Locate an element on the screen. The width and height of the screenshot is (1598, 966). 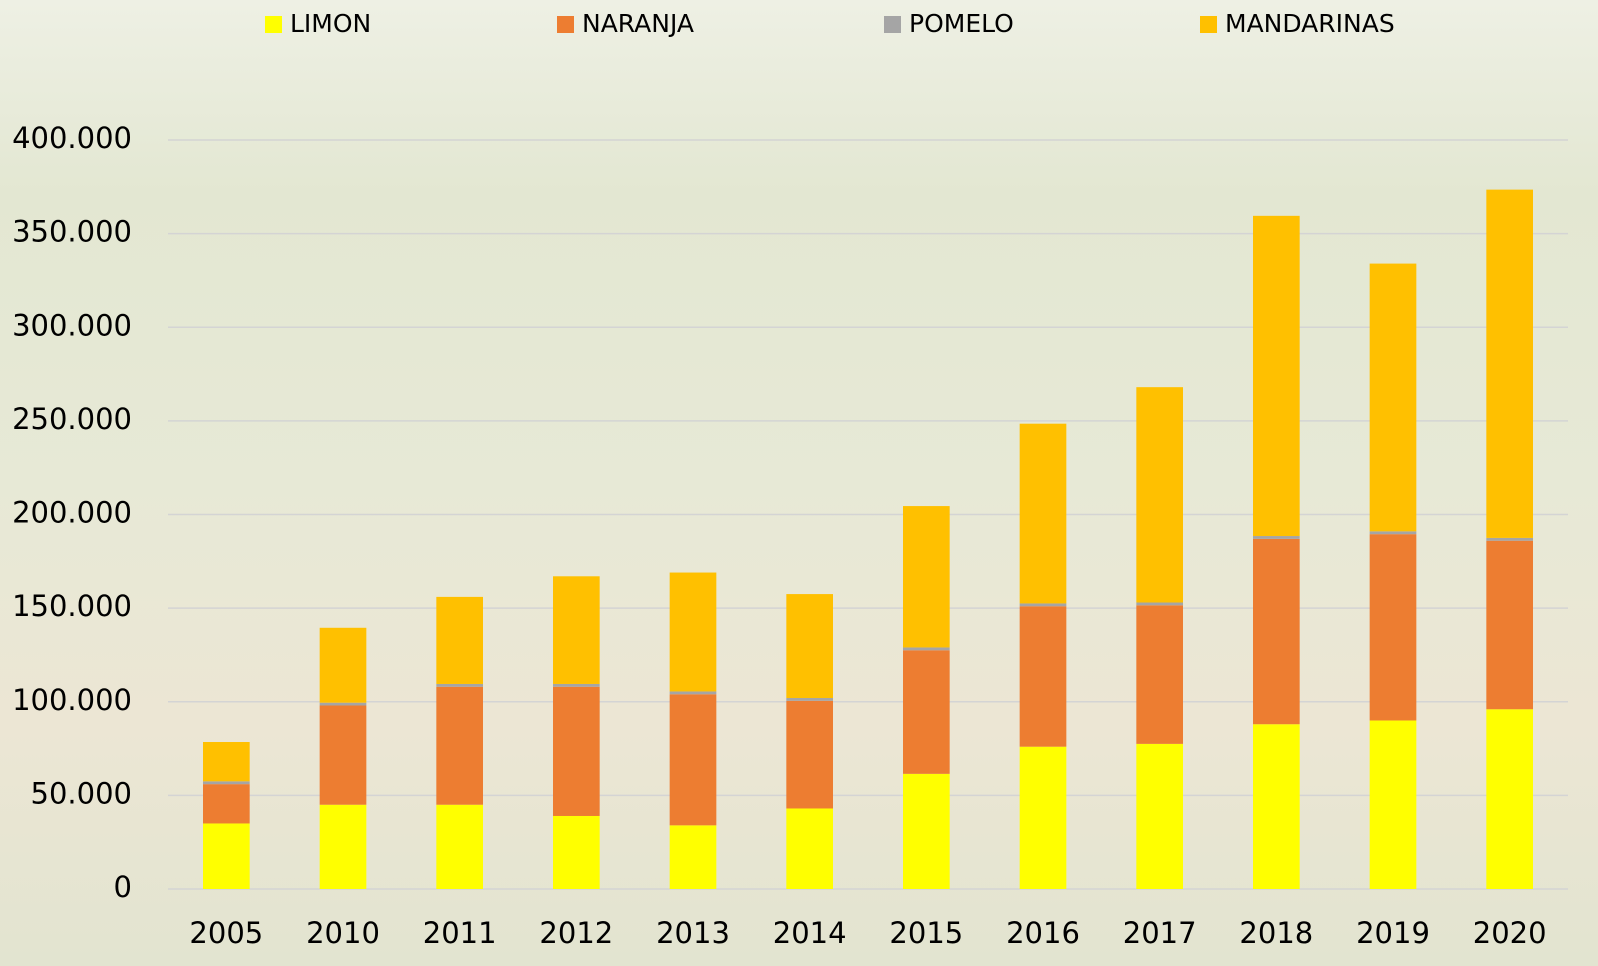
y-tick-label: 100.000 is located at coordinates (72, 700).